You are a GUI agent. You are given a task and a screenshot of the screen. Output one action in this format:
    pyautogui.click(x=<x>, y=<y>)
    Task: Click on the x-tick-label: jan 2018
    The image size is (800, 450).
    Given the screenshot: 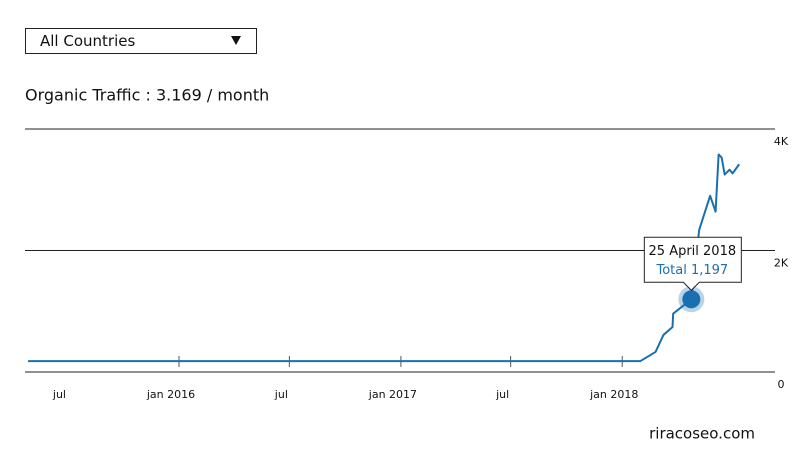 What is the action you would take?
    pyautogui.click(x=613, y=394)
    